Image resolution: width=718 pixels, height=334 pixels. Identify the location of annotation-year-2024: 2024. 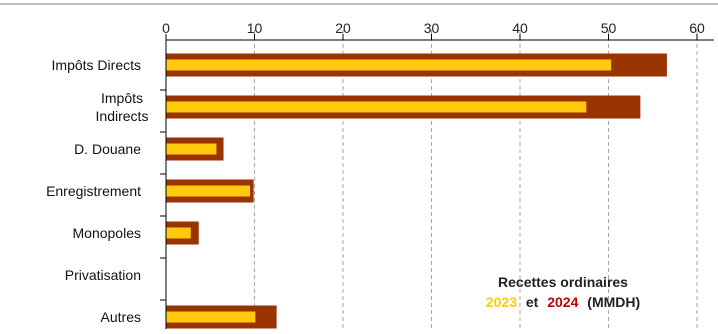
(562, 302).